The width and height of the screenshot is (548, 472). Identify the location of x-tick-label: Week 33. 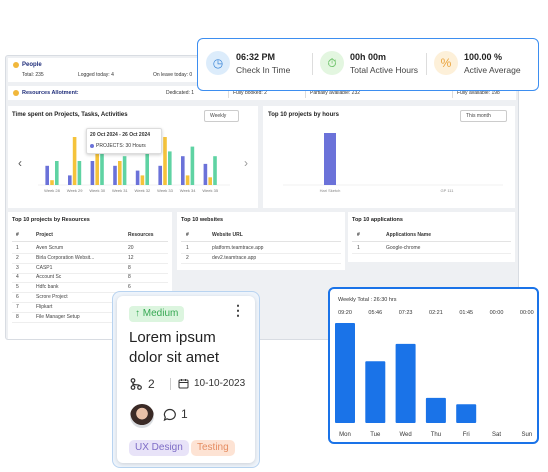
(165, 190).